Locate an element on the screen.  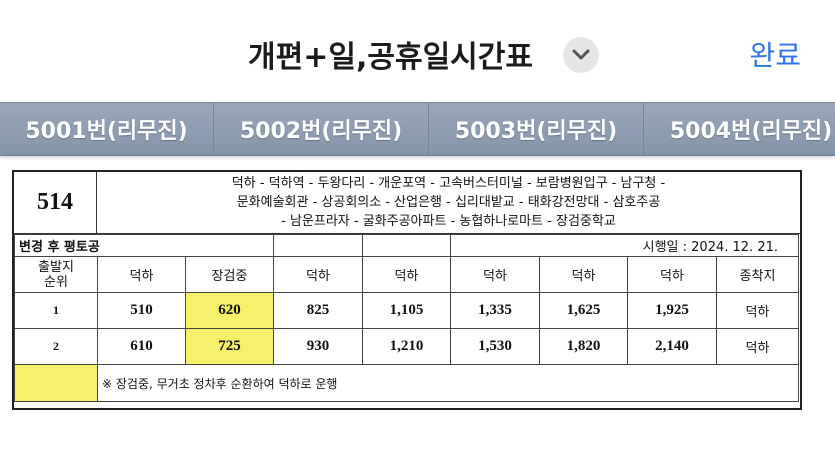
time-cell: 1,335 is located at coordinates (495, 310).